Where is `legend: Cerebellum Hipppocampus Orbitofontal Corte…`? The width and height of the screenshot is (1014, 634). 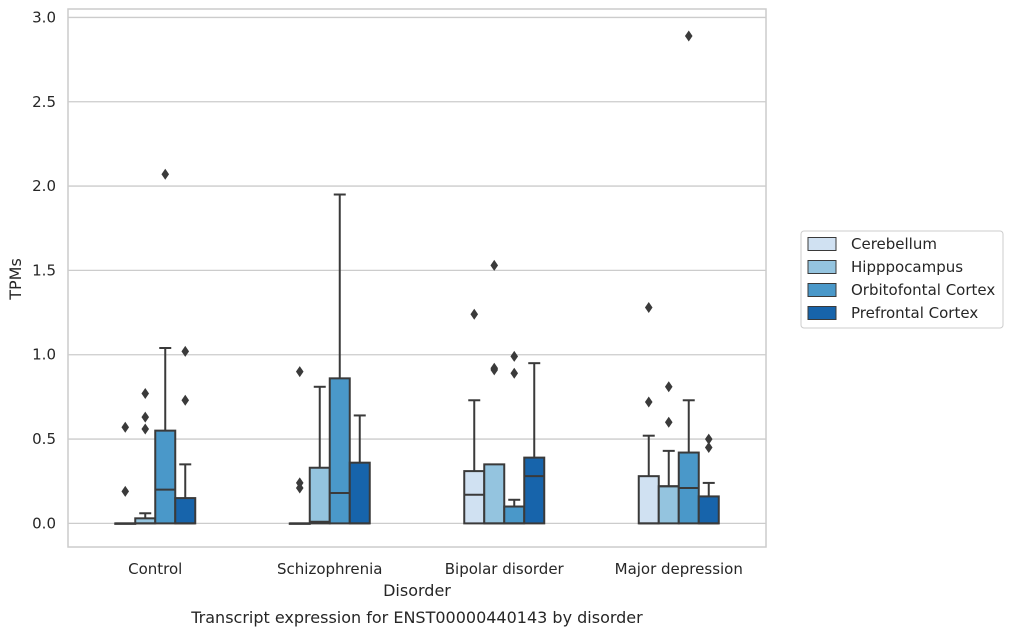
legend: Cerebellum Hipppocampus Orbitofontal Corte… is located at coordinates (902, 279).